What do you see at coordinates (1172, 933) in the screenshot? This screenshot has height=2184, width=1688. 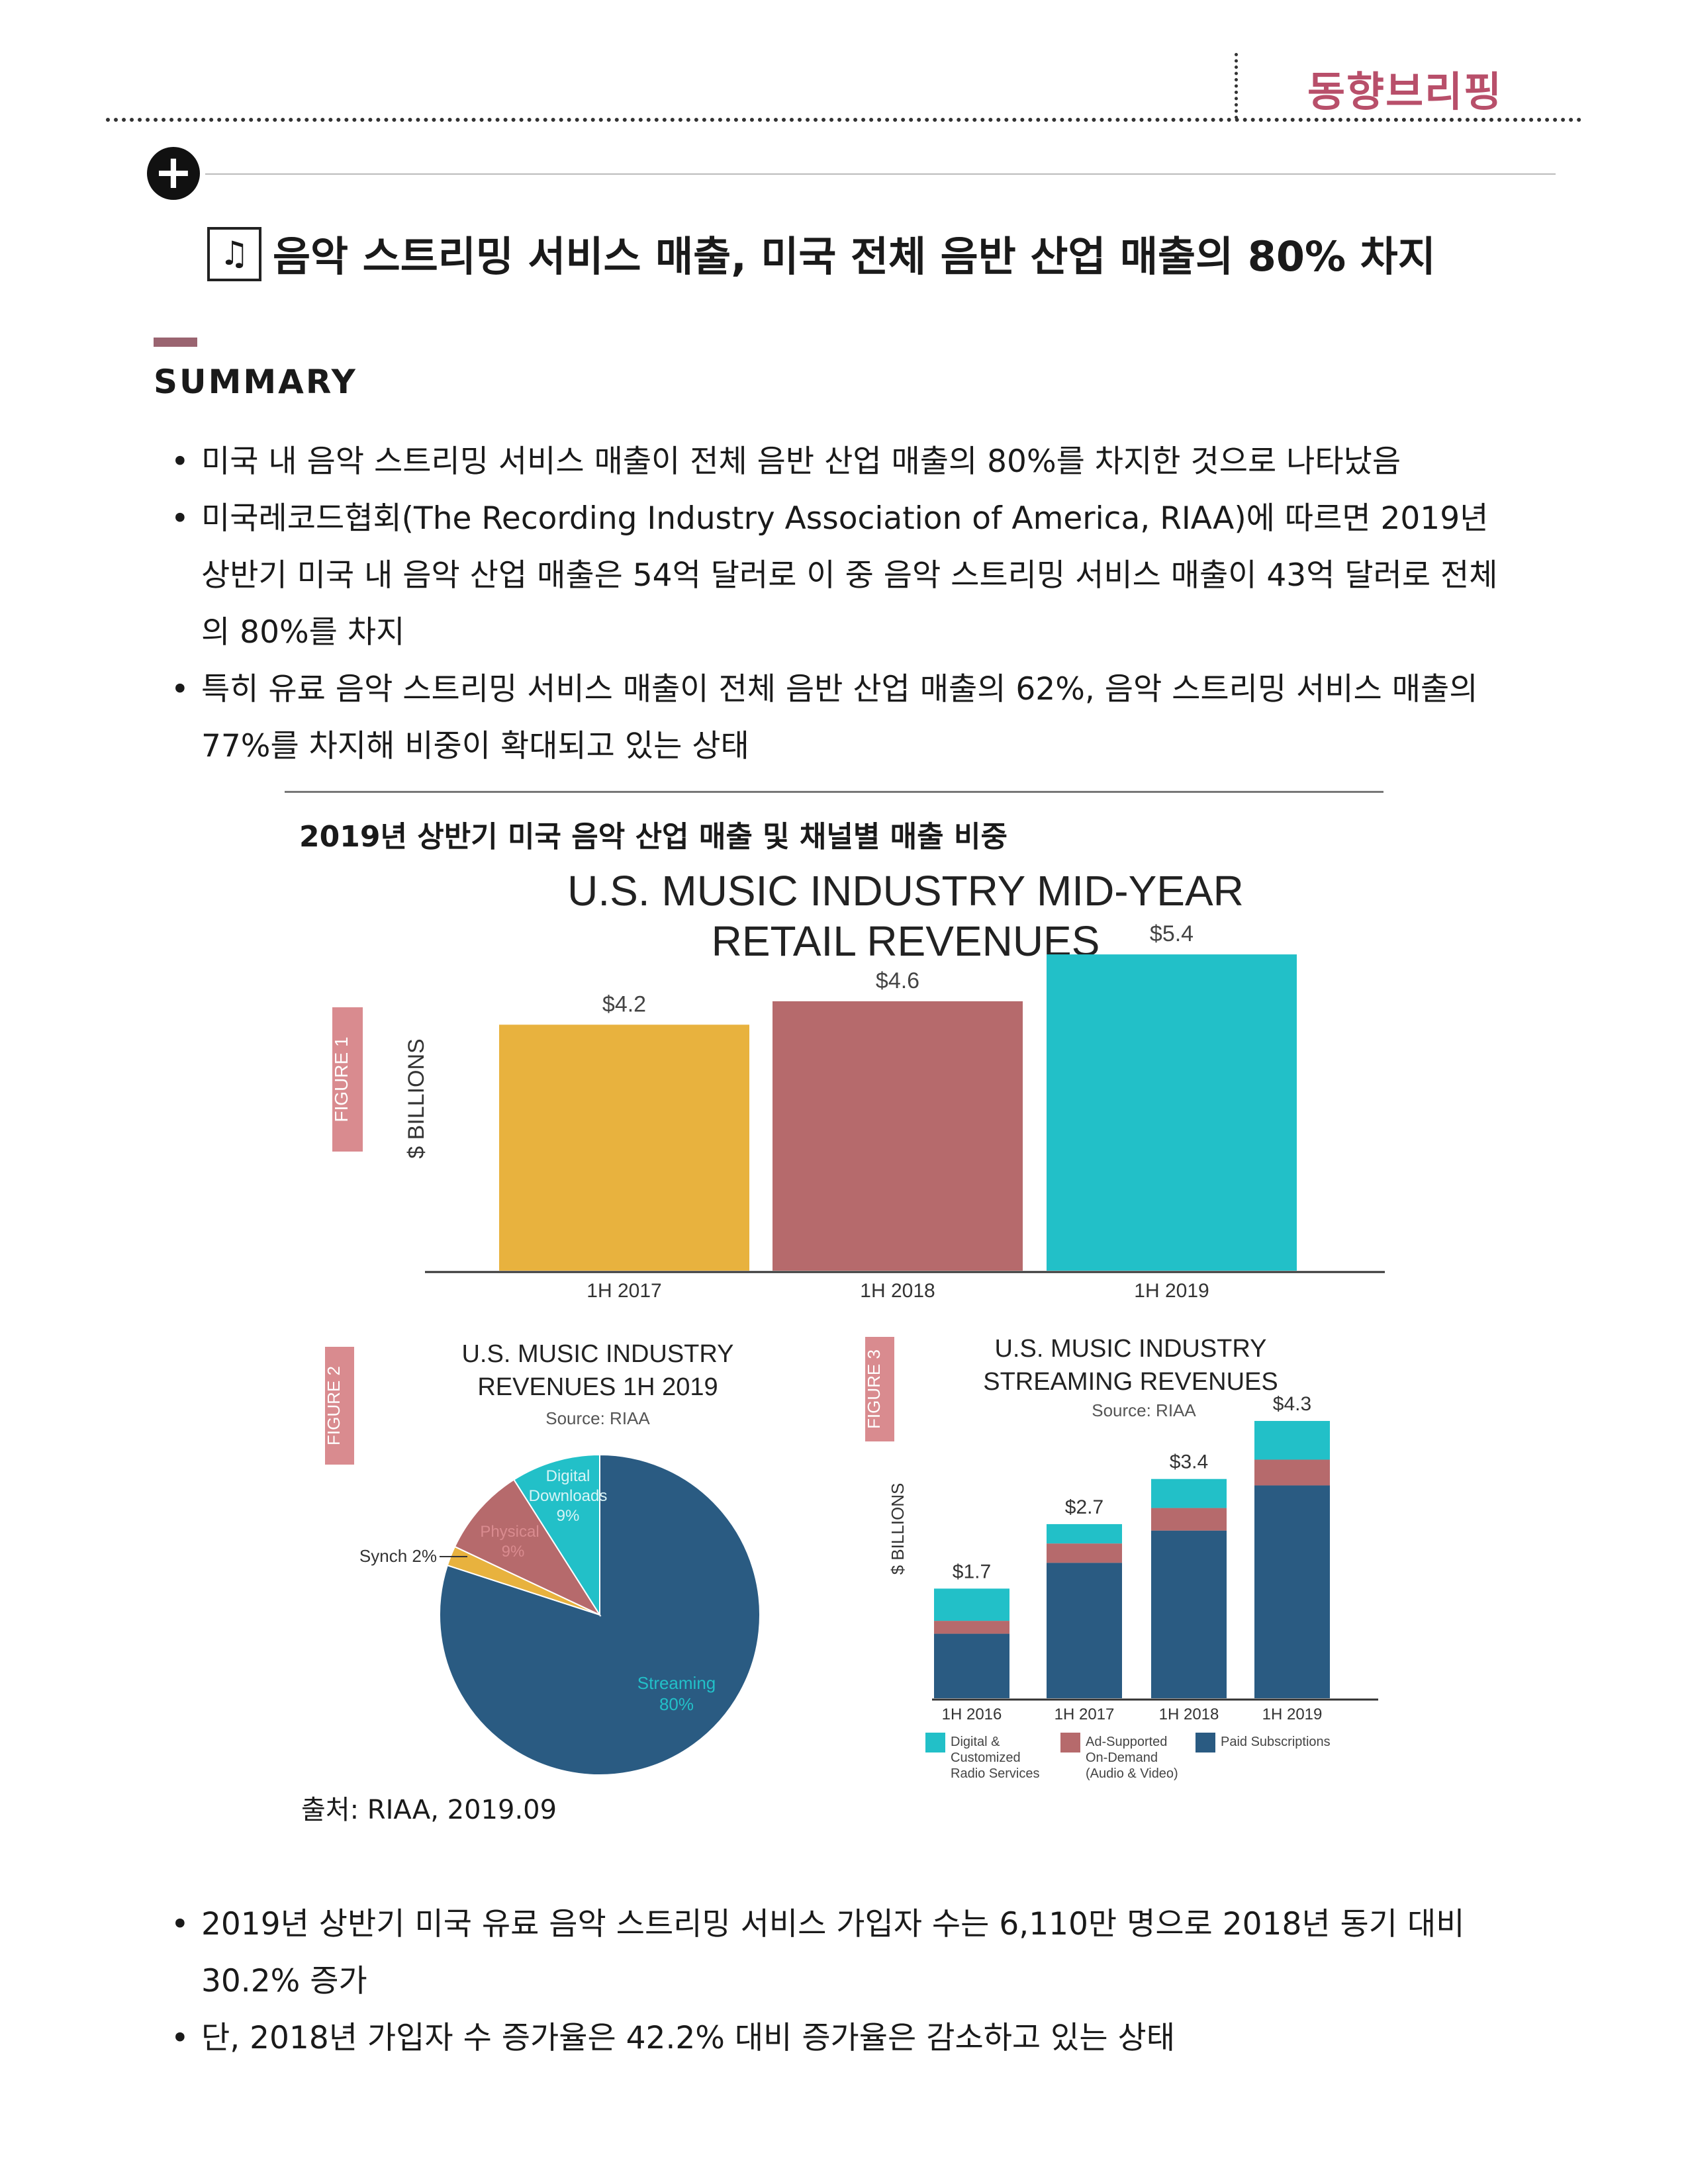 I see `bar-value-label: $5.4` at bounding box center [1172, 933].